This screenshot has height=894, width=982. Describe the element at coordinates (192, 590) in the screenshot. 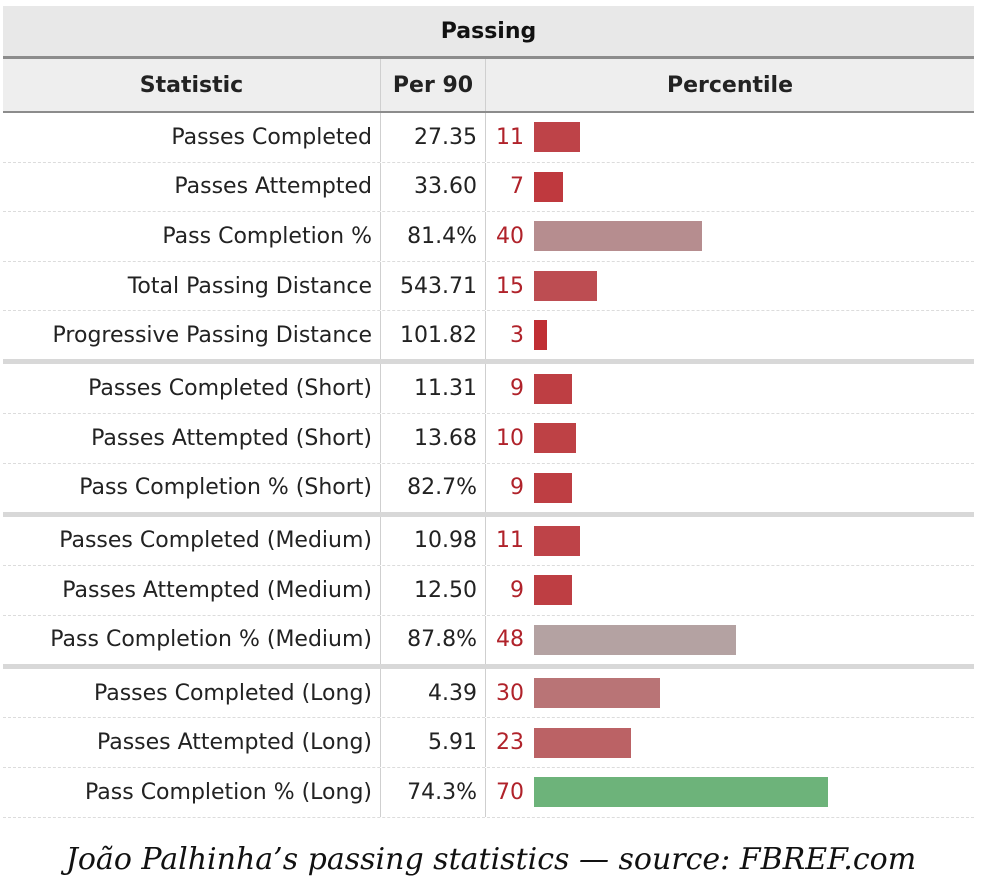

I see `statistic-label: Passes Attempted (Medium)` at that location.